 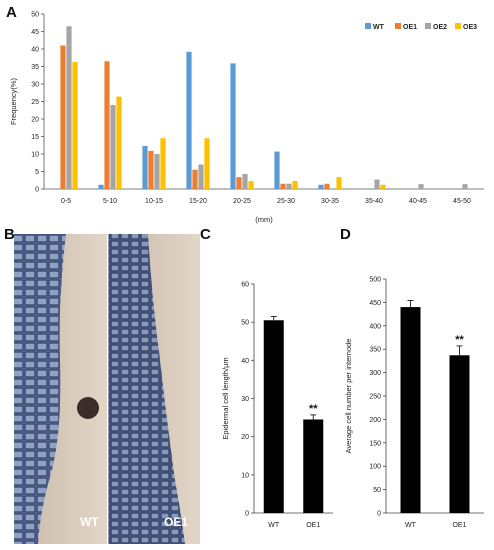 I want to click on chart-a-x-tick-label: 10-15, so click(x=154, y=201).